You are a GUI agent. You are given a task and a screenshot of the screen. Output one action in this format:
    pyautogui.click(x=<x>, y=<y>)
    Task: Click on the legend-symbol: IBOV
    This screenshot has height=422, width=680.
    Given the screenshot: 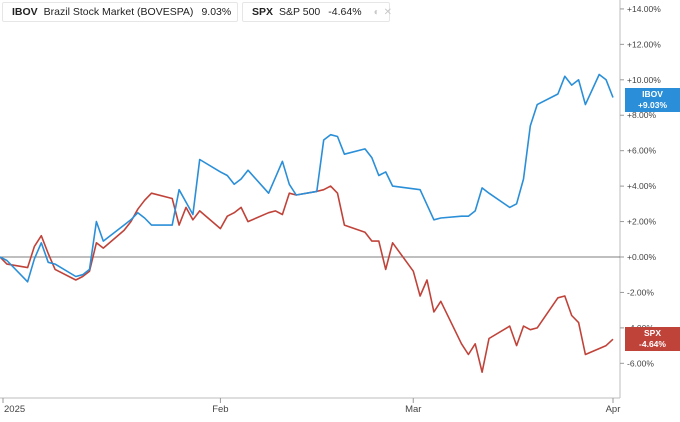 What is the action you would take?
    pyautogui.click(x=25, y=12)
    